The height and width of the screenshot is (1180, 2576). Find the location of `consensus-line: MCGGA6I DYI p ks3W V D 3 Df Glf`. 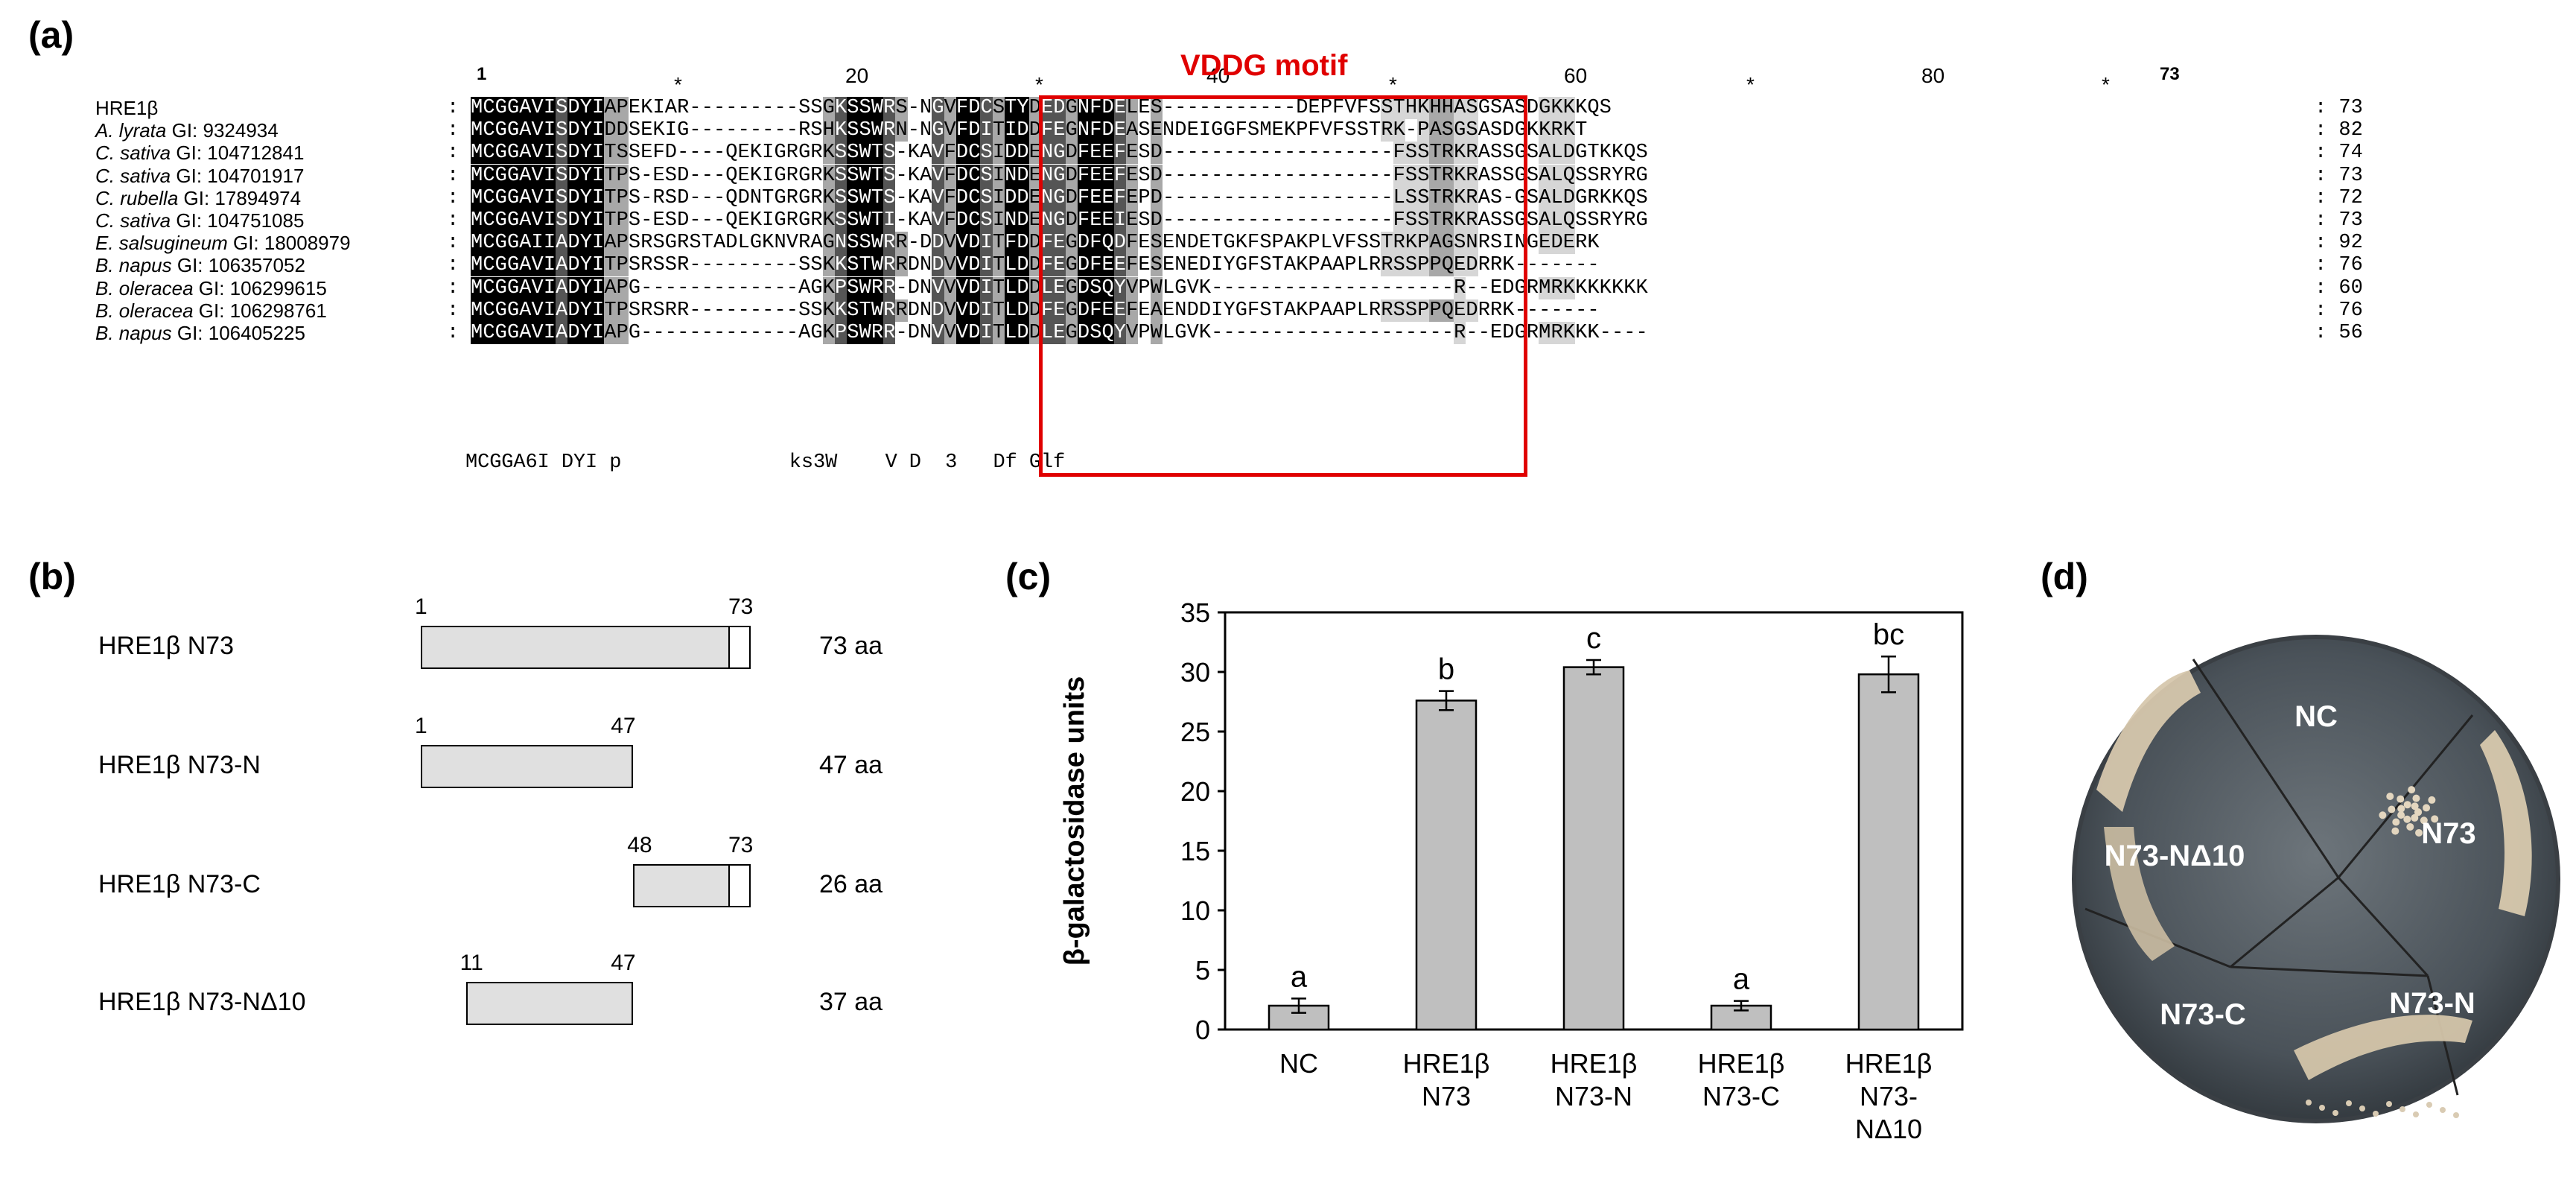

consensus-line: MCGGA6I DYI p ks3W V D 3 Df Glf is located at coordinates (765, 462).